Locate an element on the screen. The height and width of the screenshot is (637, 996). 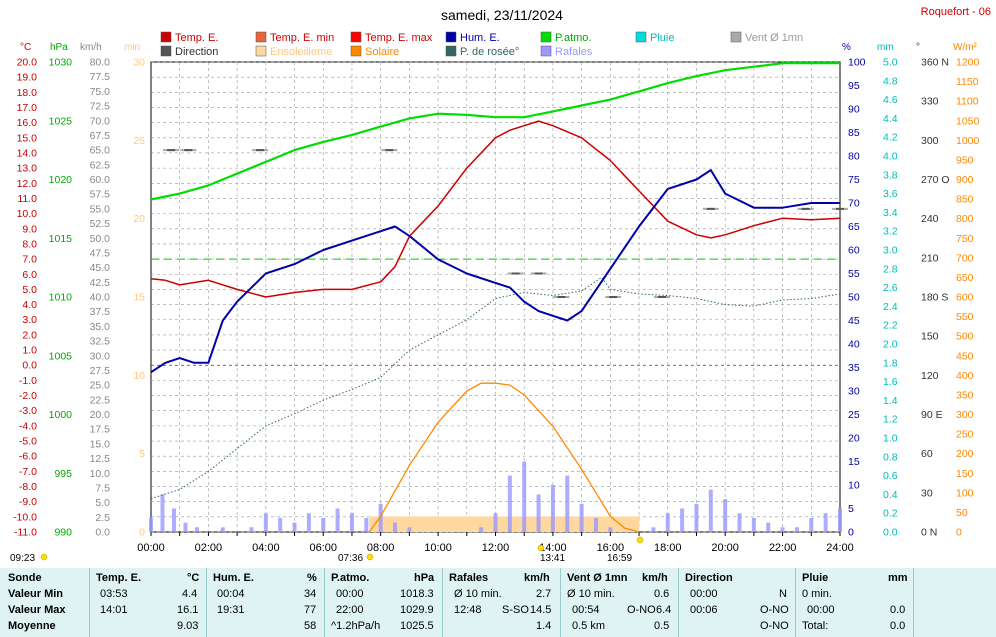
pressure-tick: 1030 is located at coordinates (61, 63).